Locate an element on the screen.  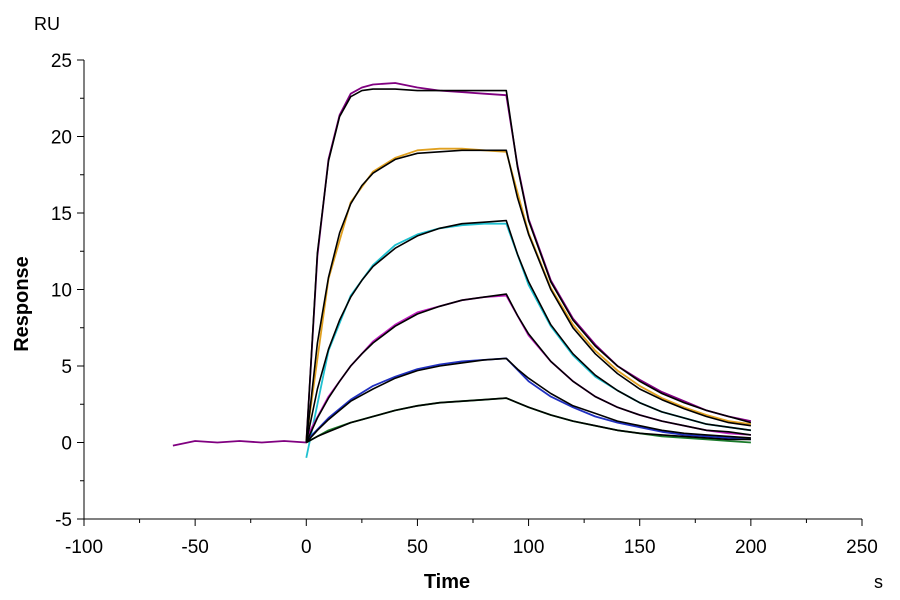
y-tick-label: 10 is located at coordinates (61, 291).